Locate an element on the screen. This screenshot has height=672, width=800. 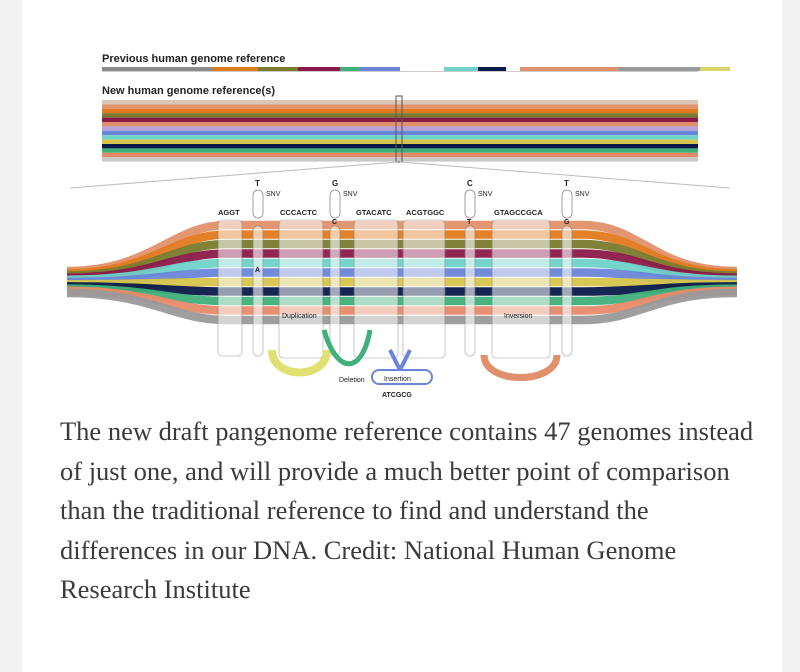
deletion-loop is located at coordinates (347, 347).